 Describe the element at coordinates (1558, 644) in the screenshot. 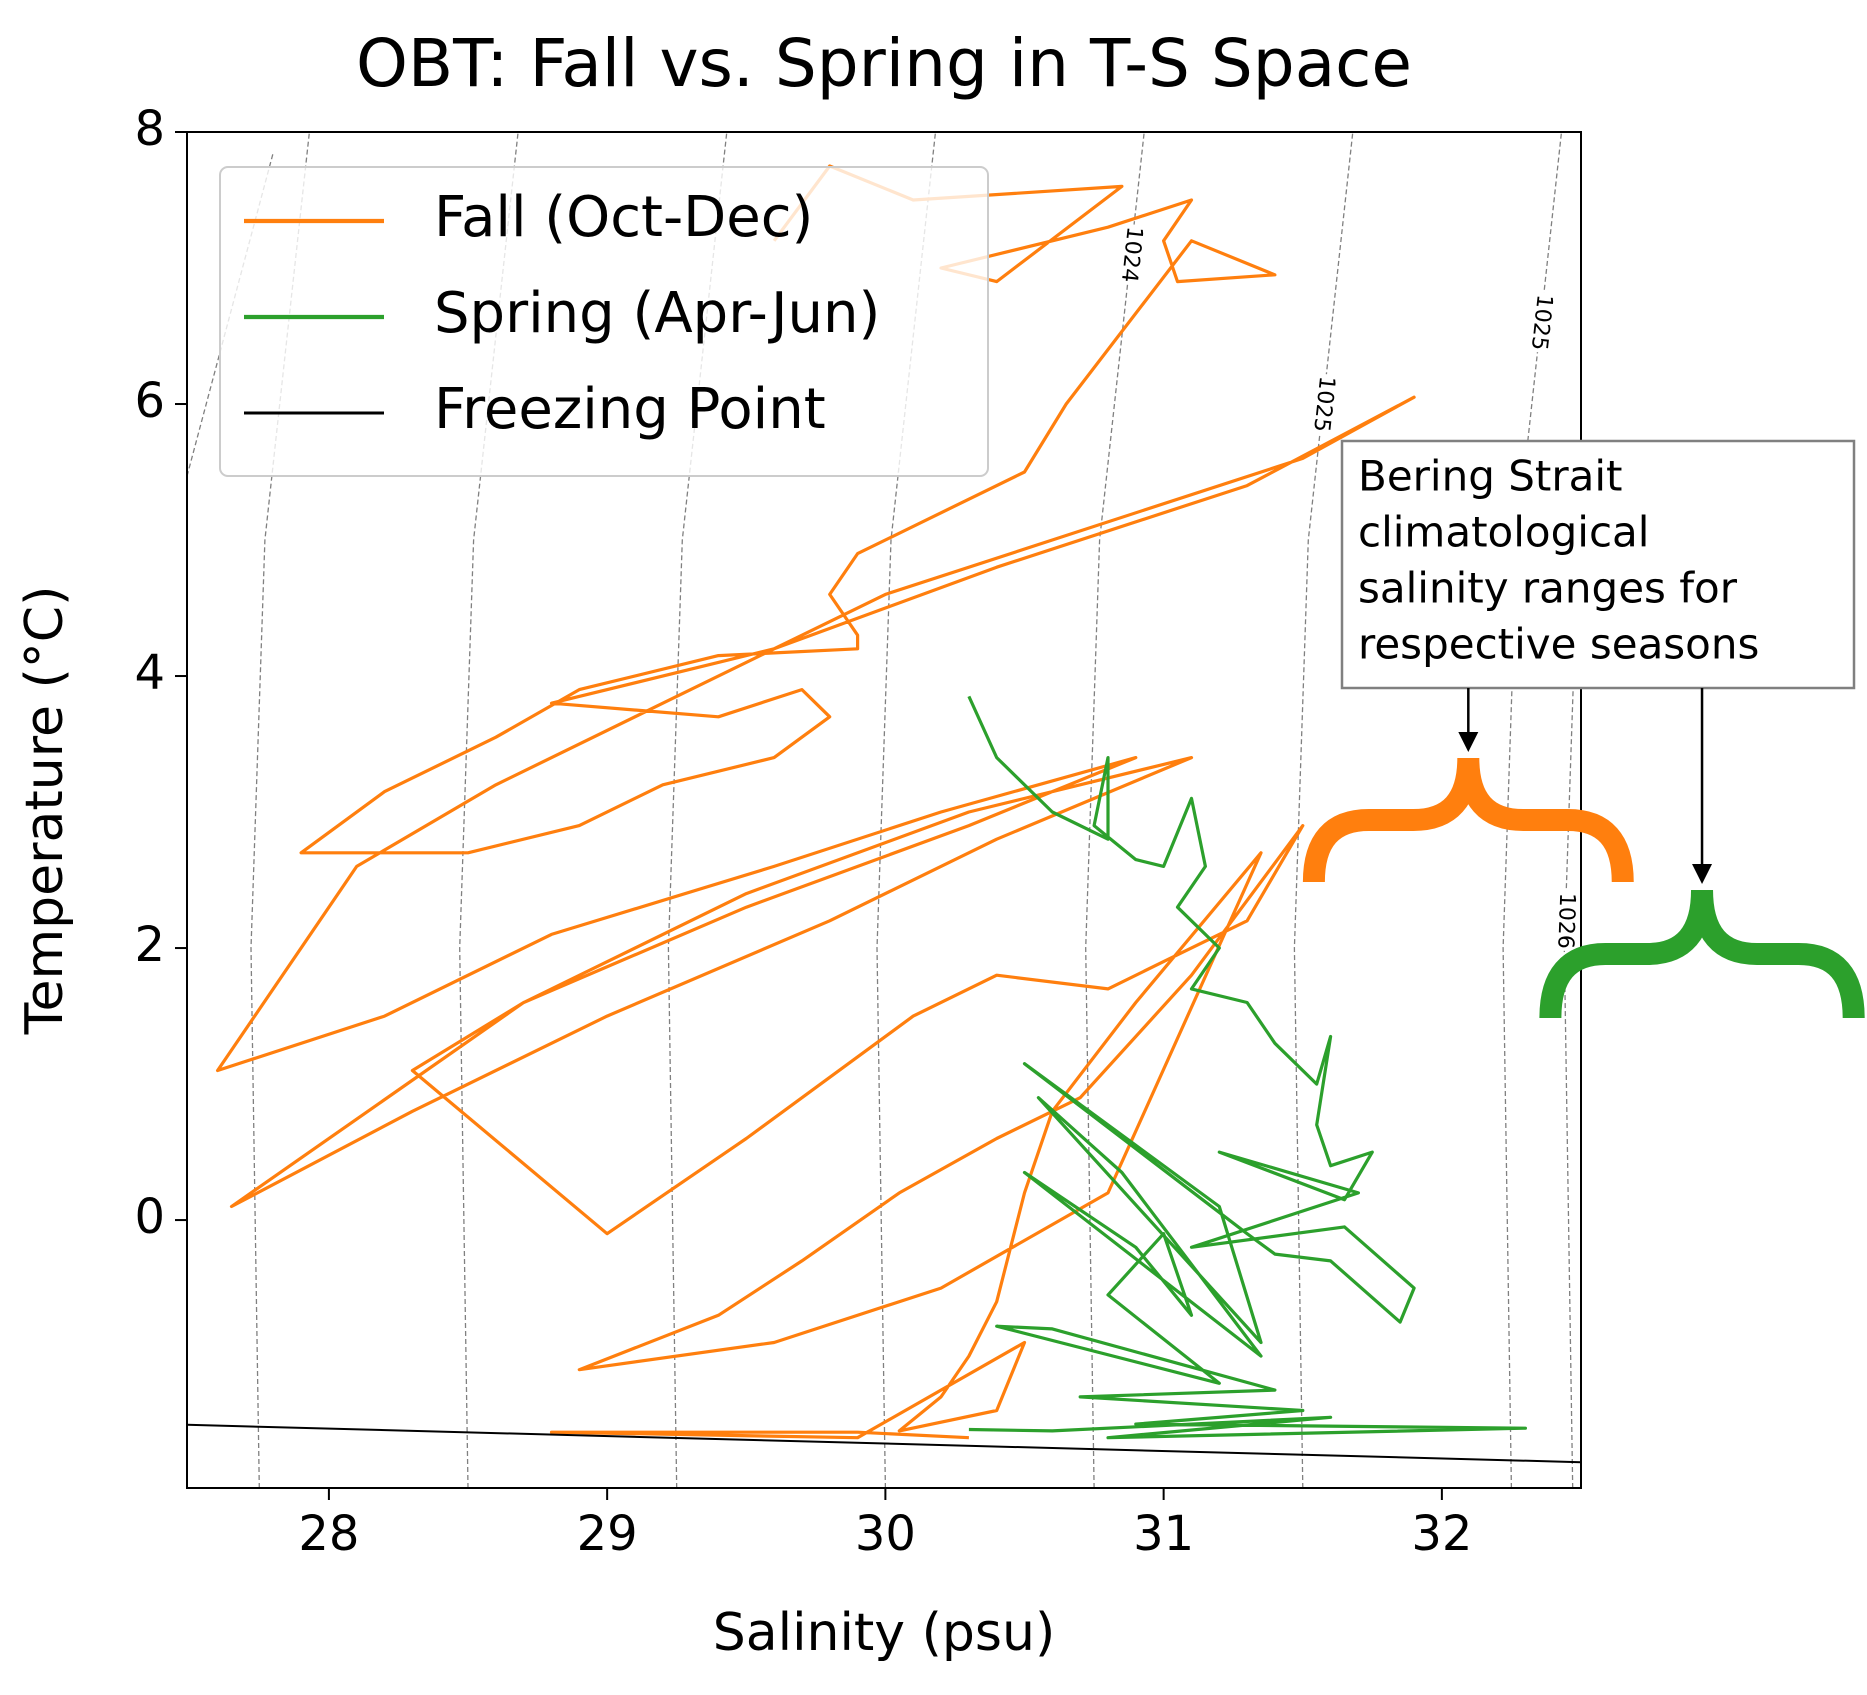

I see `annotation-text: respective seasons` at that location.